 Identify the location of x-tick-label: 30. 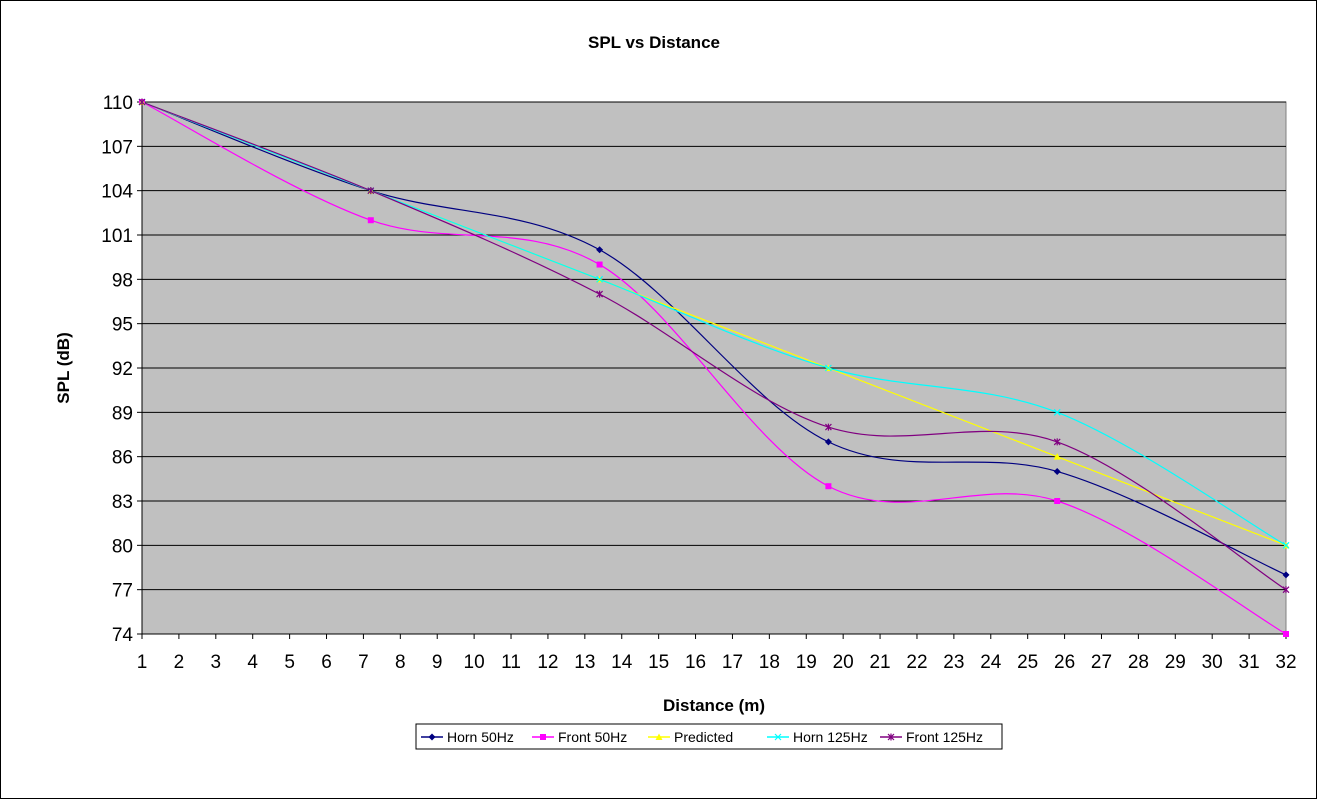
(1212, 662).